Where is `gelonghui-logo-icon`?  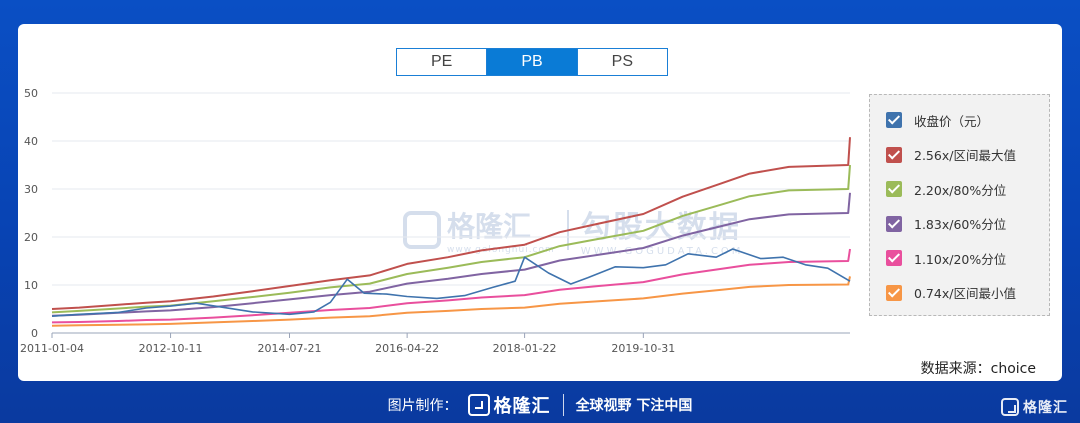 gelonghui-logo-icon is located at coordinates (478, 404).